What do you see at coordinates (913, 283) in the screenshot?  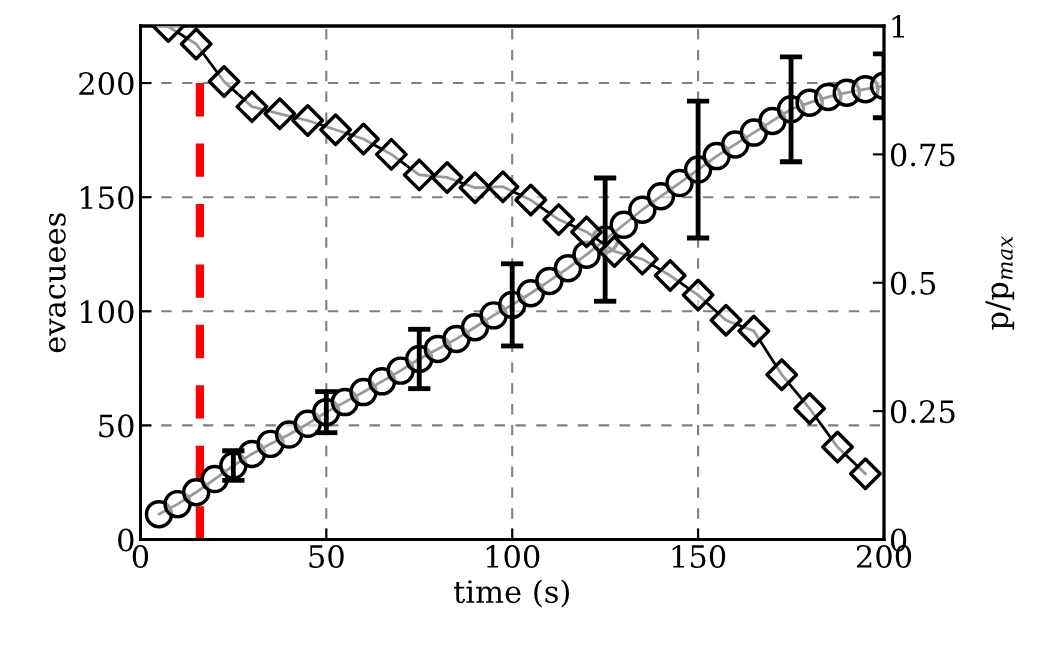 I see `y2-tick-label: 0.5` at bounding box center [913, 283].